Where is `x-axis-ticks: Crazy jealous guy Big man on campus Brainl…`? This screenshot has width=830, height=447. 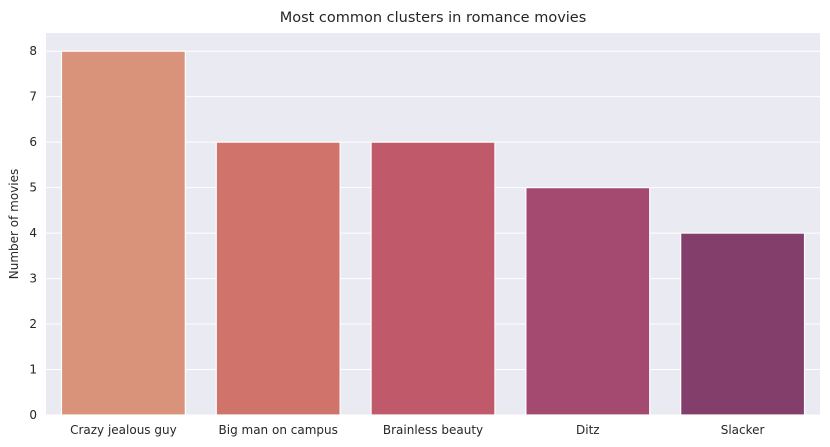
x-axis-ticks: Crazy jealous guy Big man on campus Brainl… is located at coordinates (417, 430).